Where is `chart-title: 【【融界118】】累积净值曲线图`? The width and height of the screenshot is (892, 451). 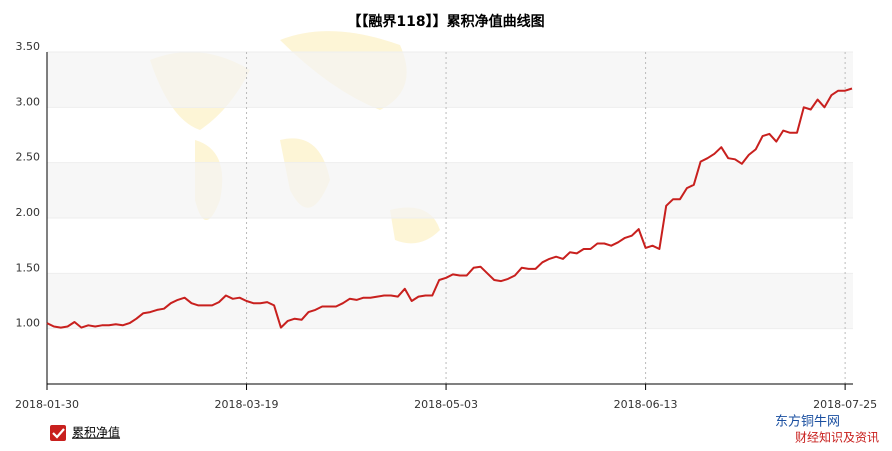 chart-title: 【【融界118】】累积净值曲线图 is located at coordinates (445, 21).